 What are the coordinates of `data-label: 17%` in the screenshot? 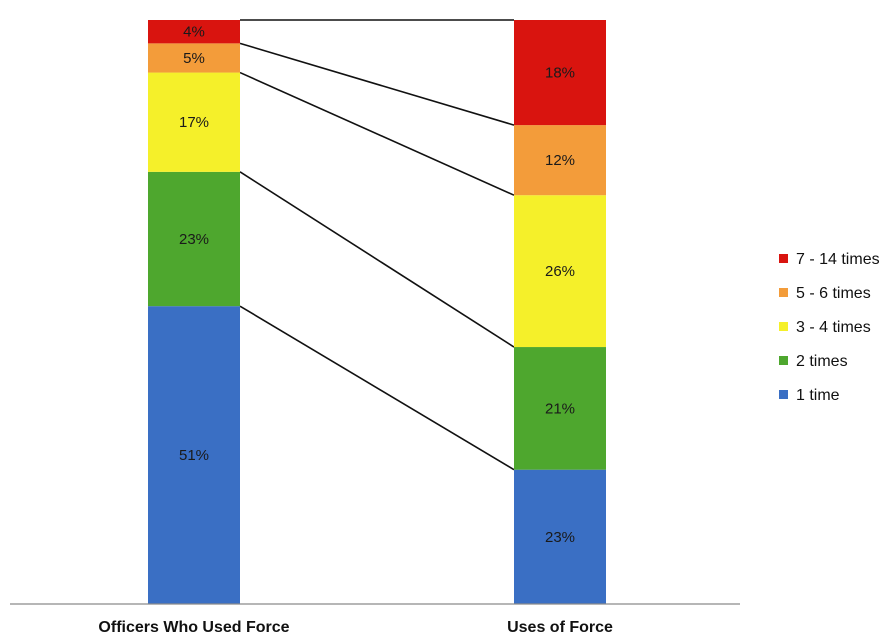 It's located at (194, 122).